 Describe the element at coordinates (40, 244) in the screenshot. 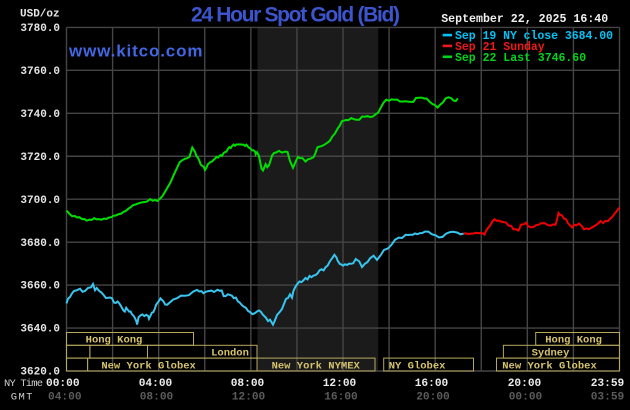

I see `svg-text: 3680.0` at that location.